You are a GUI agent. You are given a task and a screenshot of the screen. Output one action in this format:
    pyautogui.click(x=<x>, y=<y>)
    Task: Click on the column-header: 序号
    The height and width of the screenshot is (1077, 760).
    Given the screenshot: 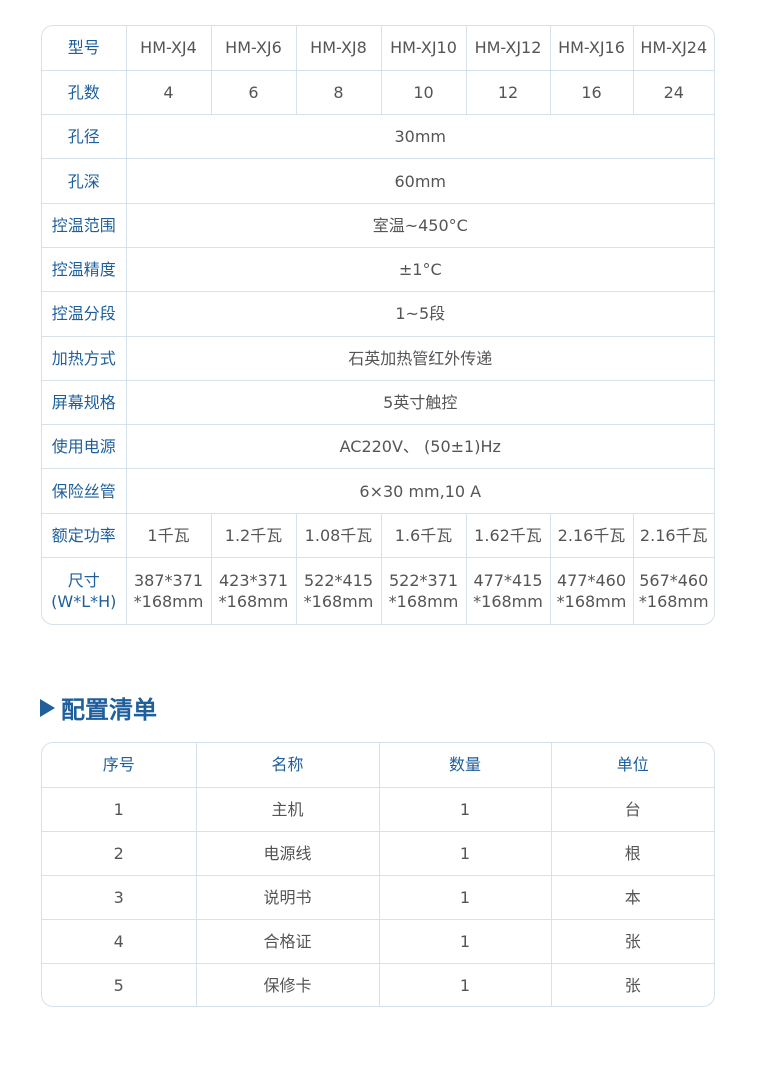 What is the action you would take?
    pyautogui.click(x=119, y=765)
    